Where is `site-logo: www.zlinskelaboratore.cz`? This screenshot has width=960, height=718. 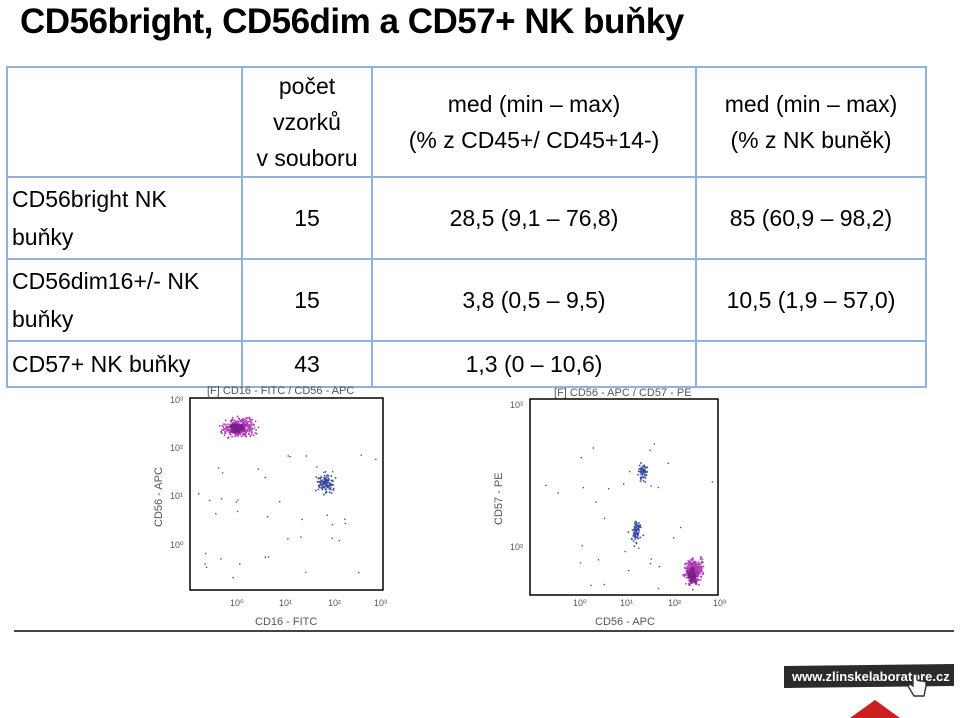
site-logo: www.zlinskelaboratore.cz is located at coordinates (869, 676).